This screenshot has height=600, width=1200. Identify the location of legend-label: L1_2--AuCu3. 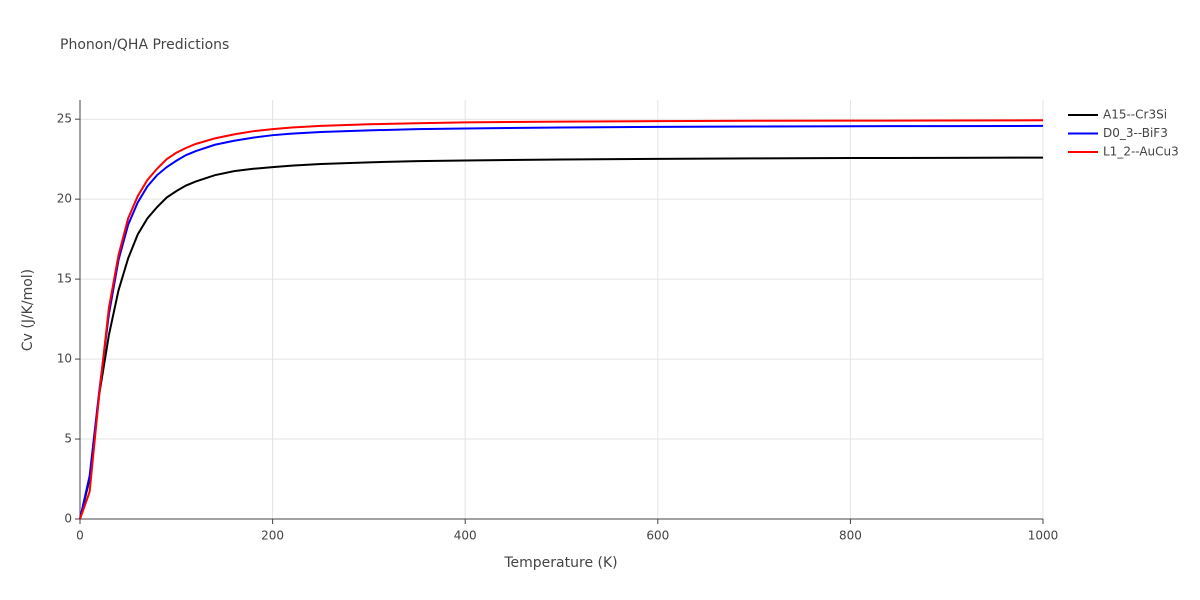
(1141, 152).